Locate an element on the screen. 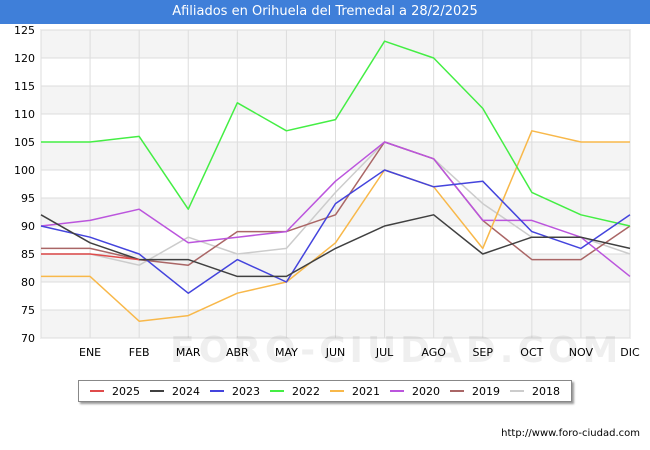  y-tick-label: 110 is located at coordinates (24, 114).